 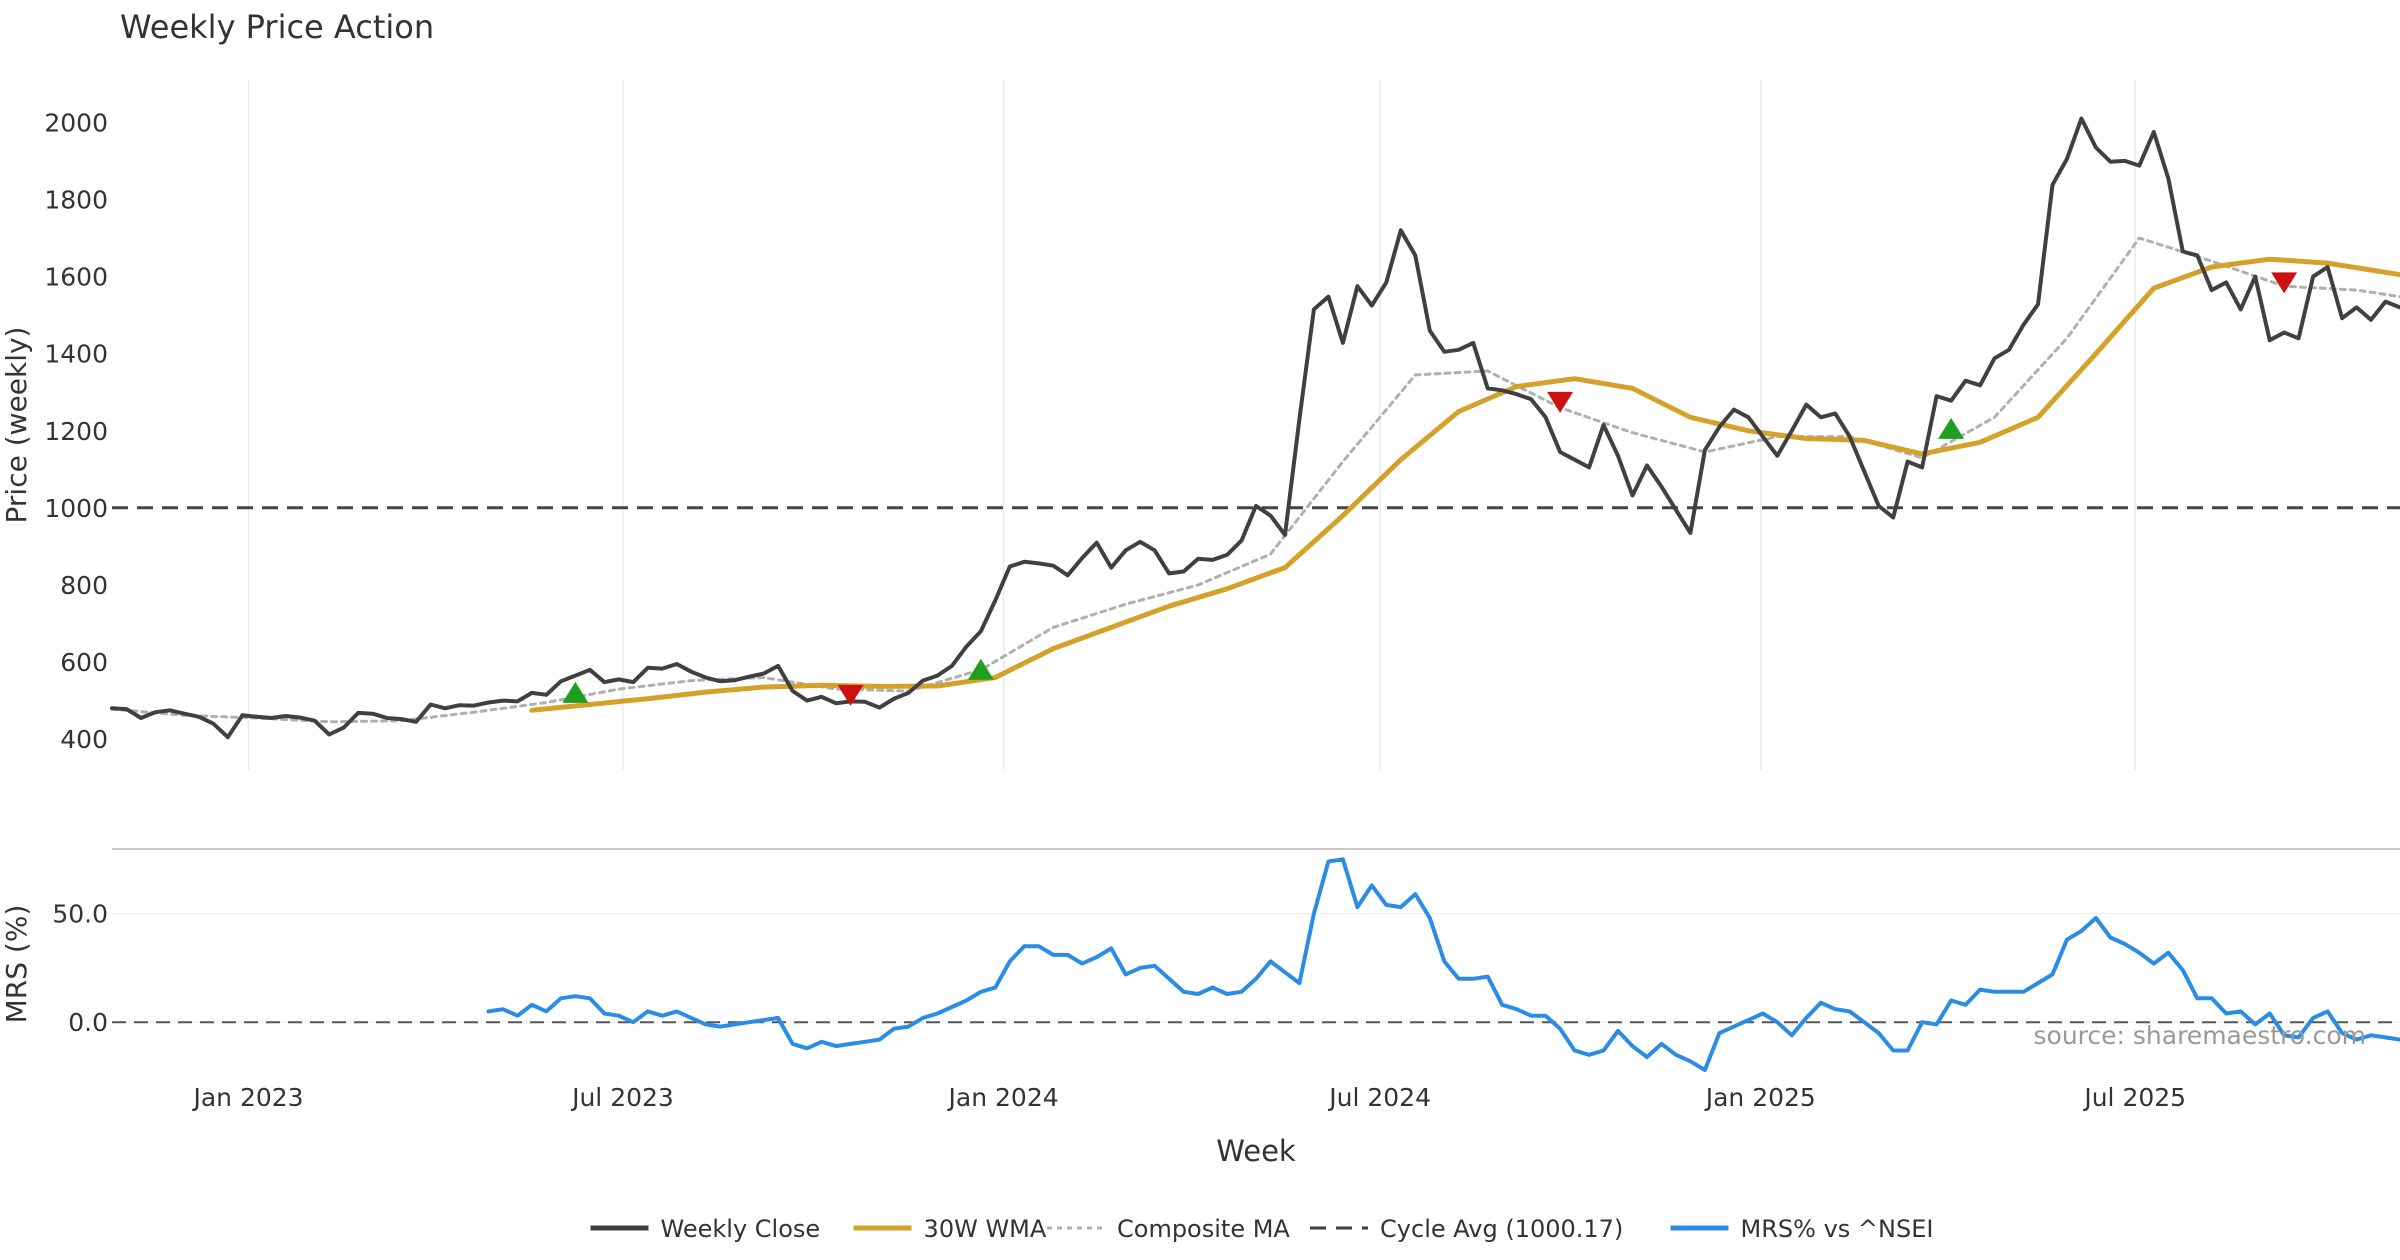 I want to click on legend-label-2: Composite MA, so click(x=1203, y=1229).